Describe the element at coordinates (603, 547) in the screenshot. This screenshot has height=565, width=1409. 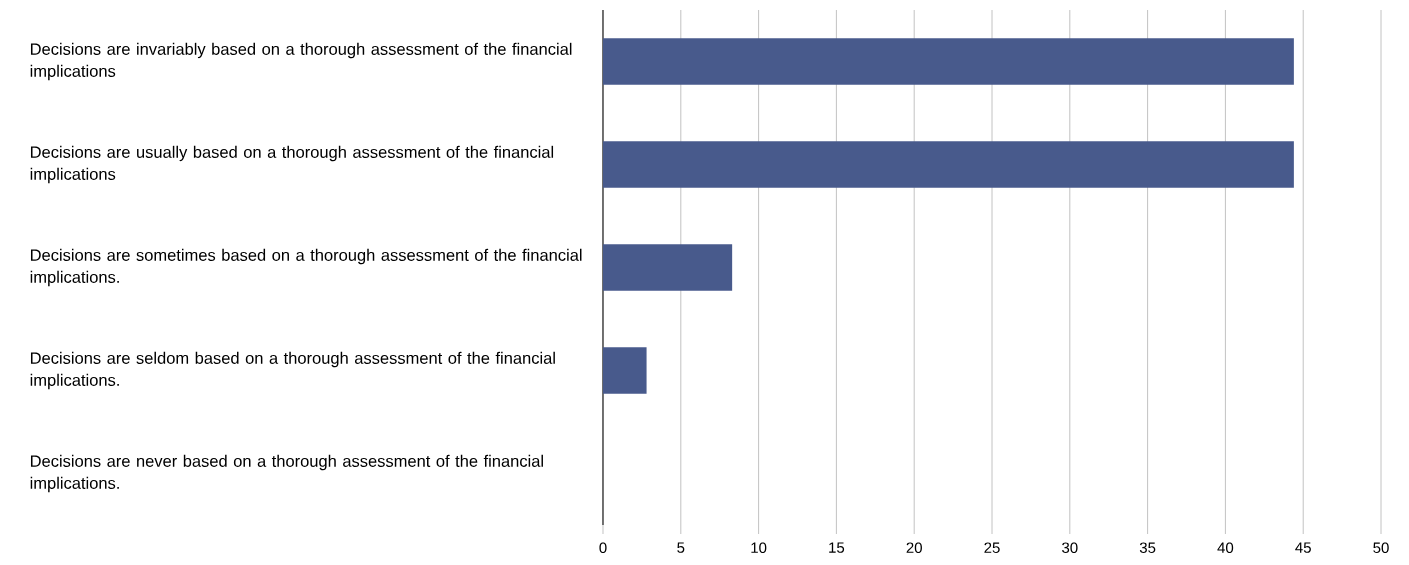
I see `x-tick-label: 0` at that location.